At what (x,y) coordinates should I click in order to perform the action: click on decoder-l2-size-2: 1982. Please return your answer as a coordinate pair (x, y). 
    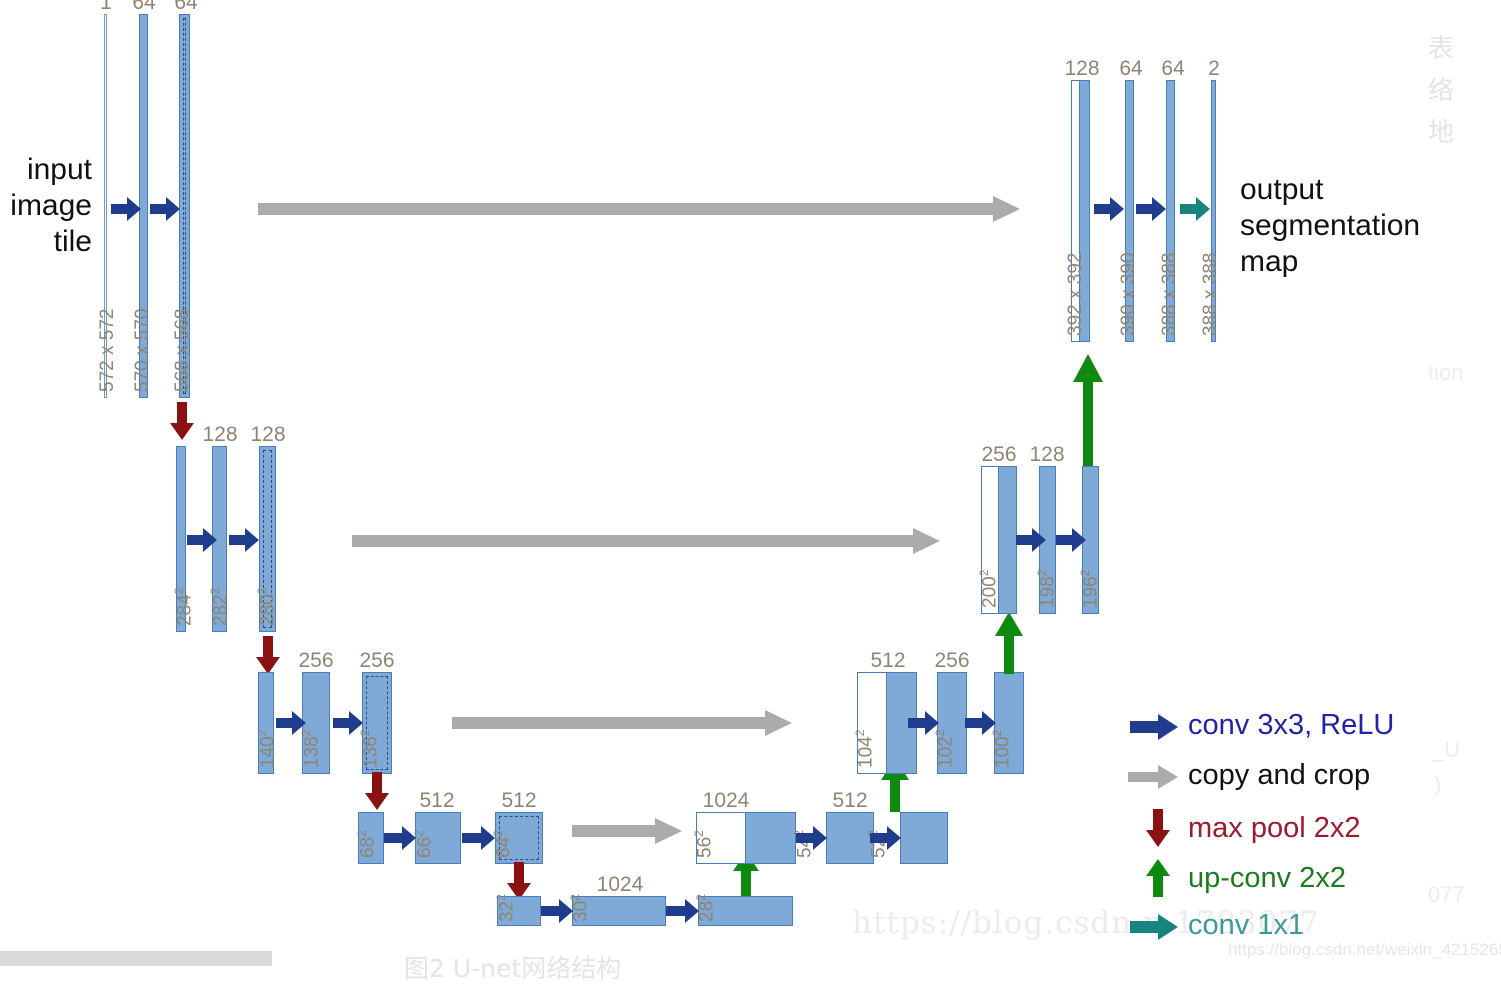
    Looking at the image, I should click on (1047, 588).